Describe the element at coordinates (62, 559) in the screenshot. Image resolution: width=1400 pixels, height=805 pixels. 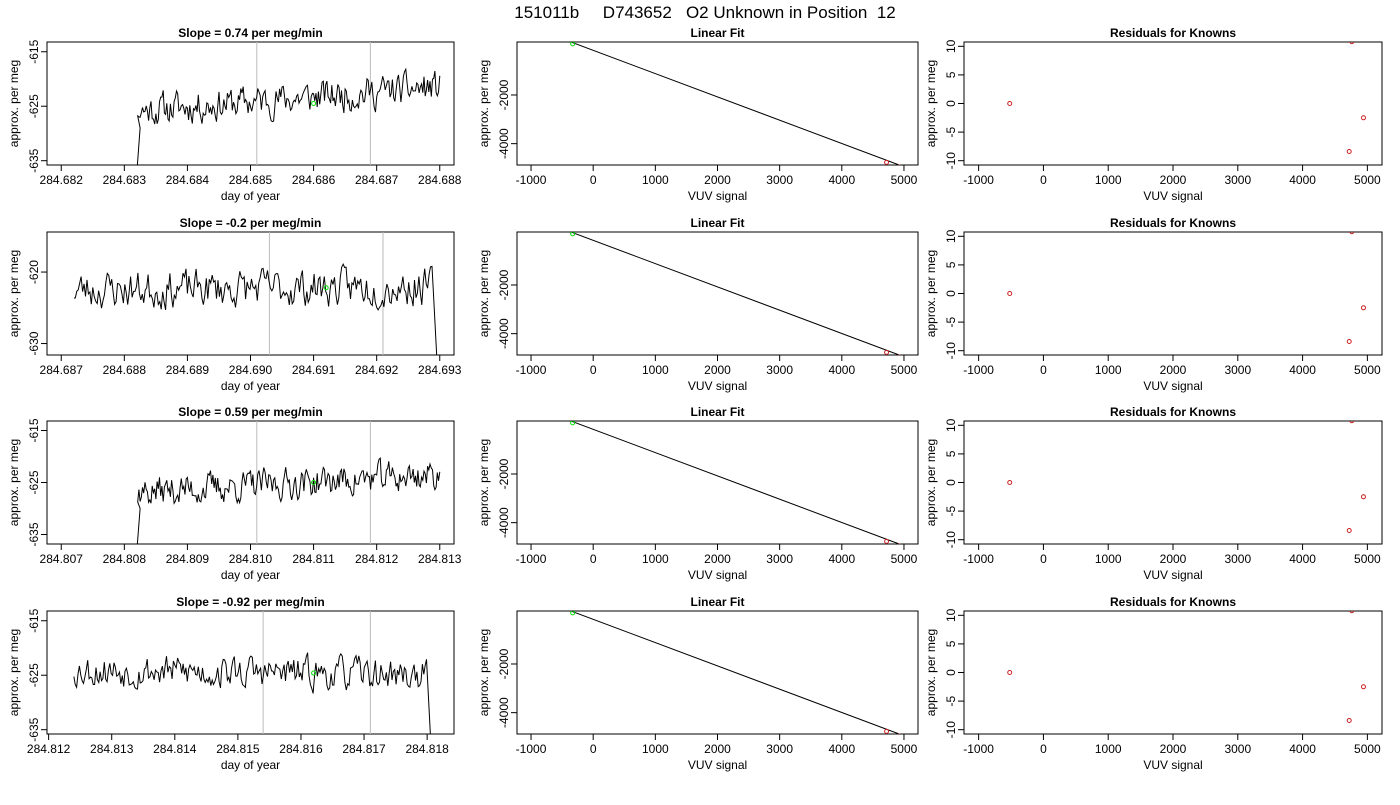
I see `x-tick-label: 284.807` at that location.